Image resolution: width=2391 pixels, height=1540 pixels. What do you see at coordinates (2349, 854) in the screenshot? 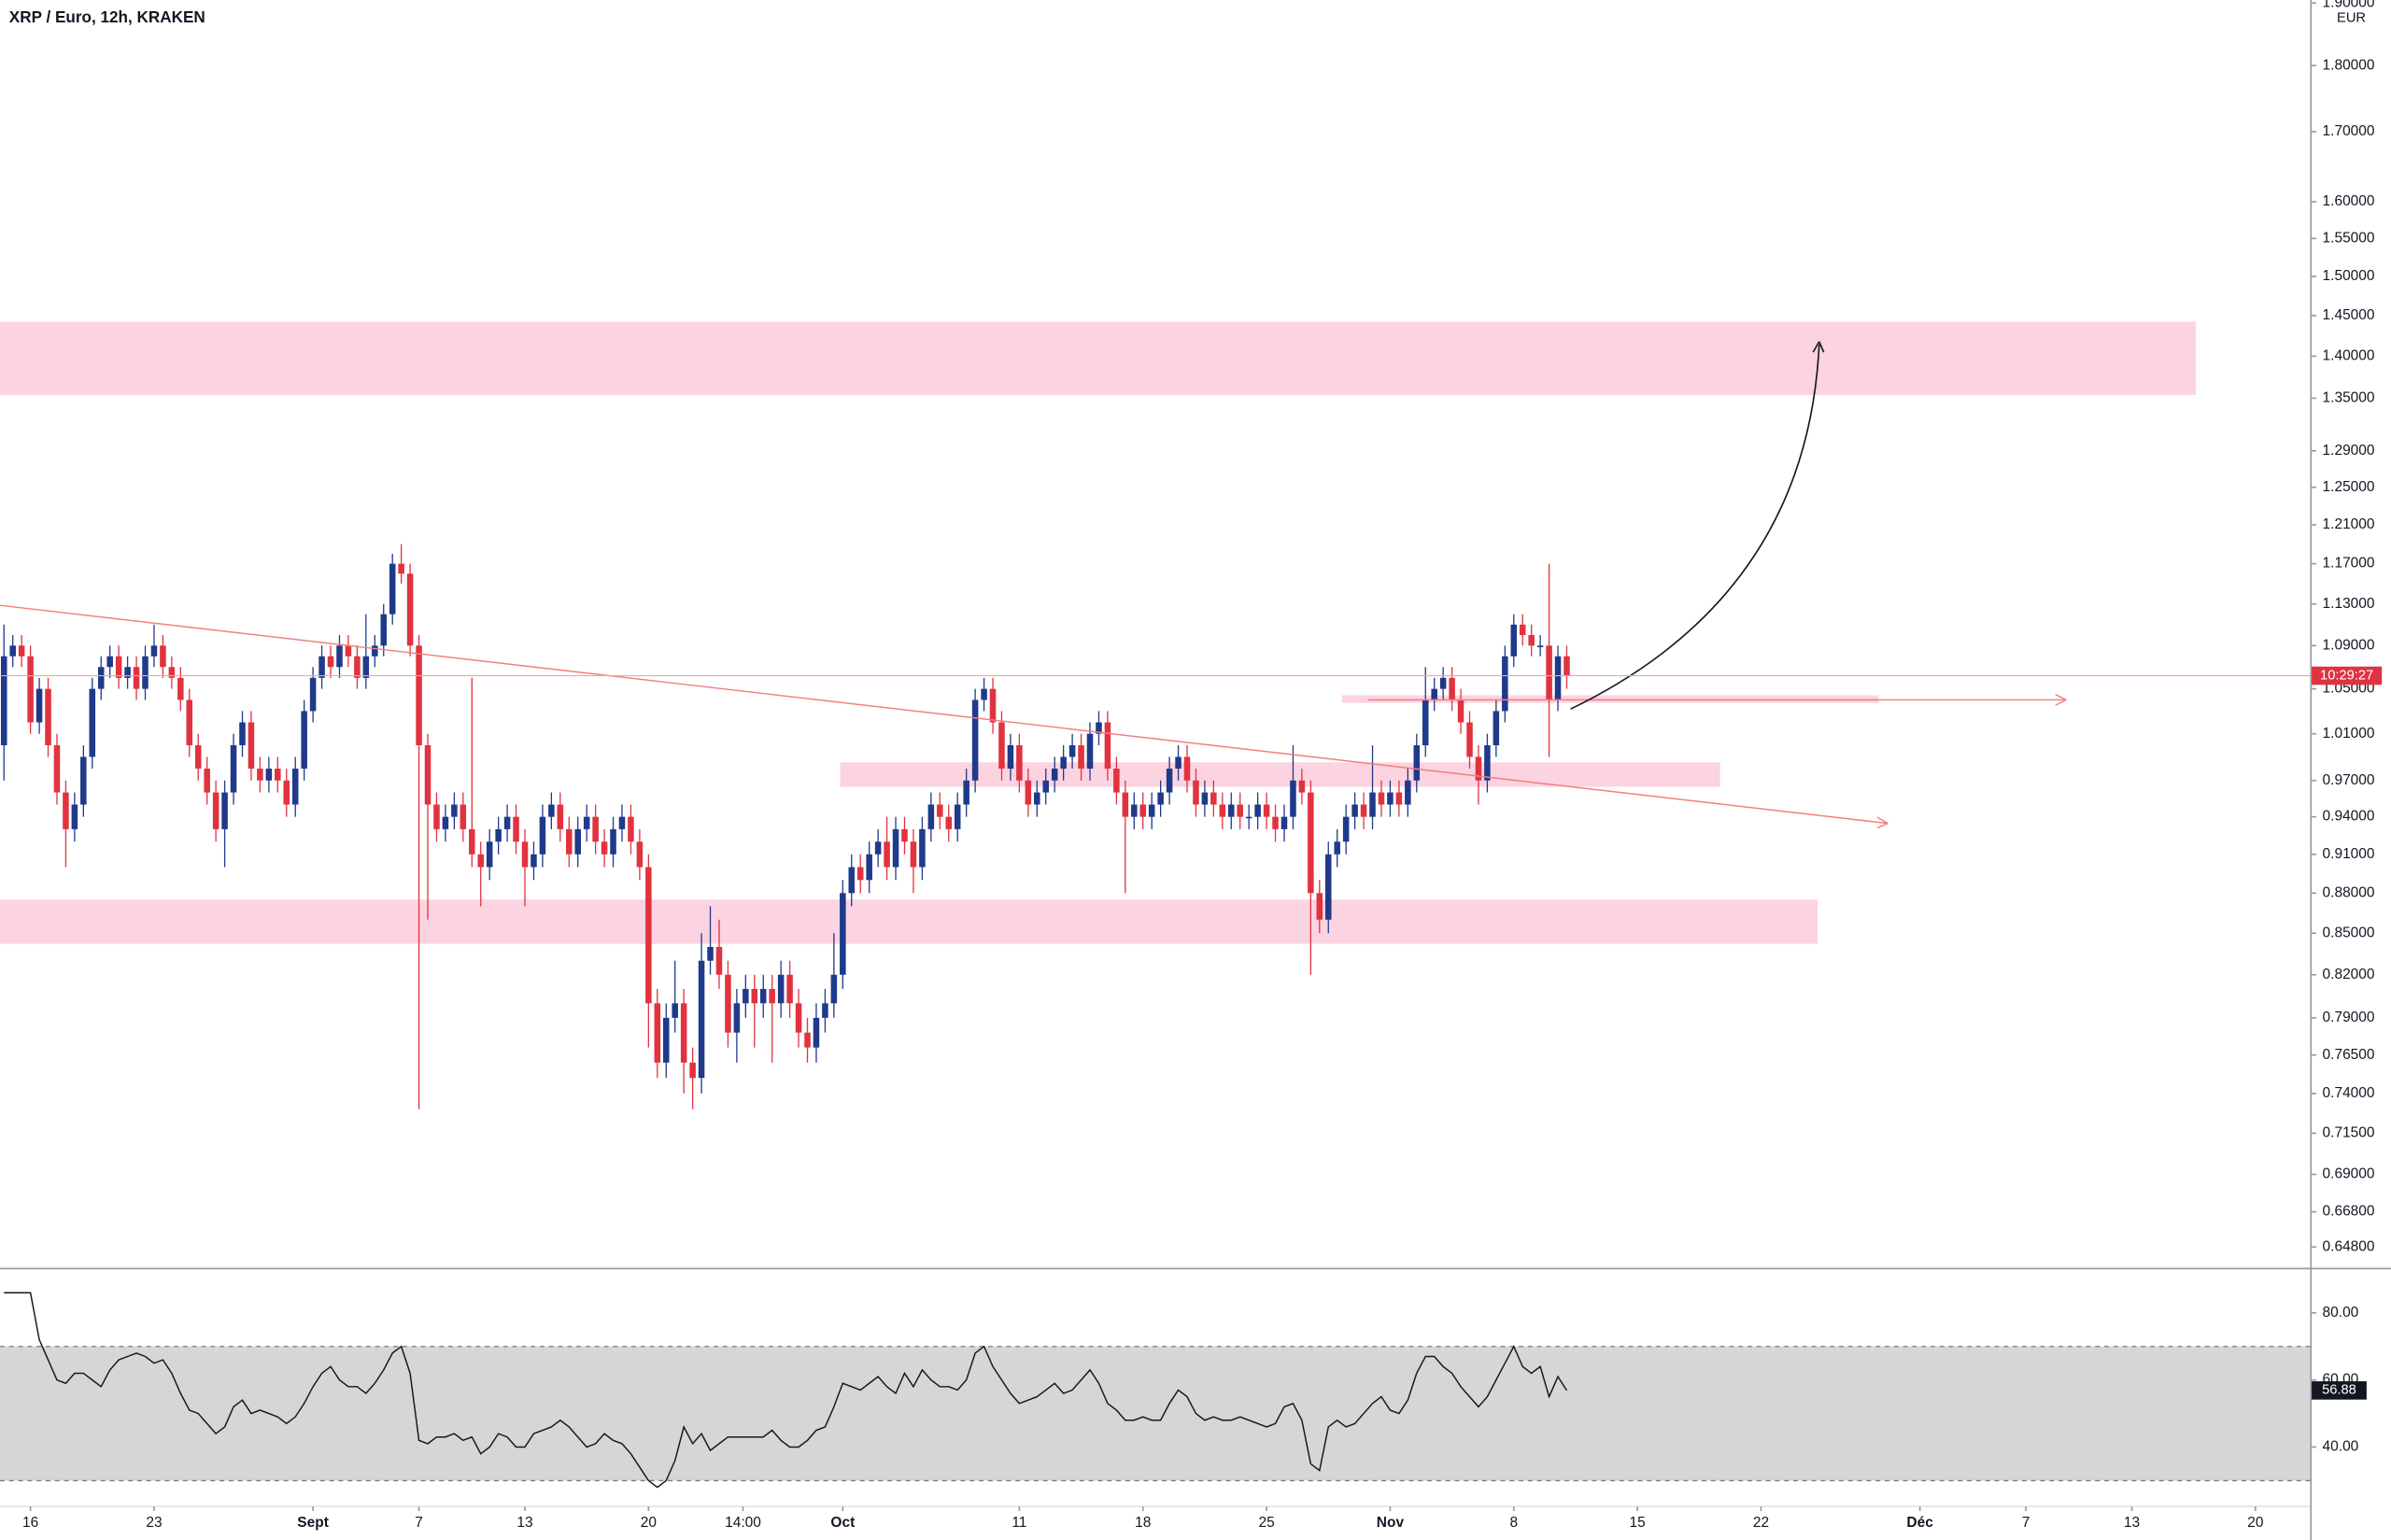
I see `y-tick-label: 0.91000` at bounding box center [2349, 854].